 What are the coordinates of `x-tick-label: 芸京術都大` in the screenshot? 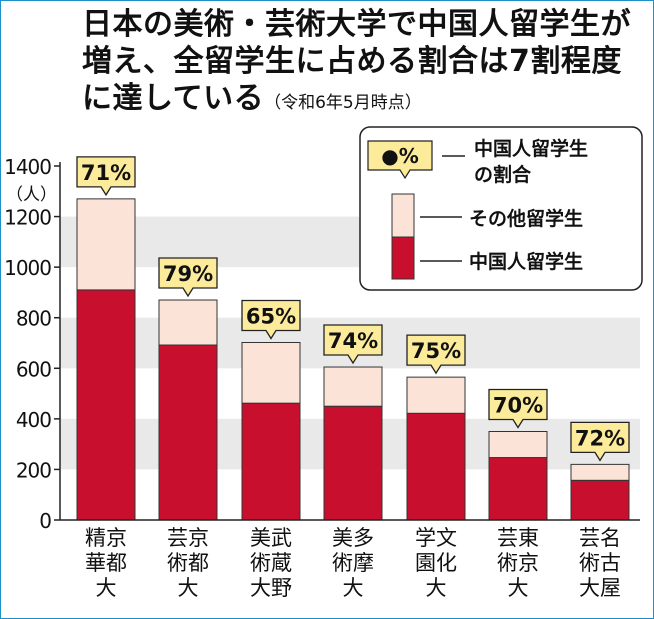 It's located at (188, 563).